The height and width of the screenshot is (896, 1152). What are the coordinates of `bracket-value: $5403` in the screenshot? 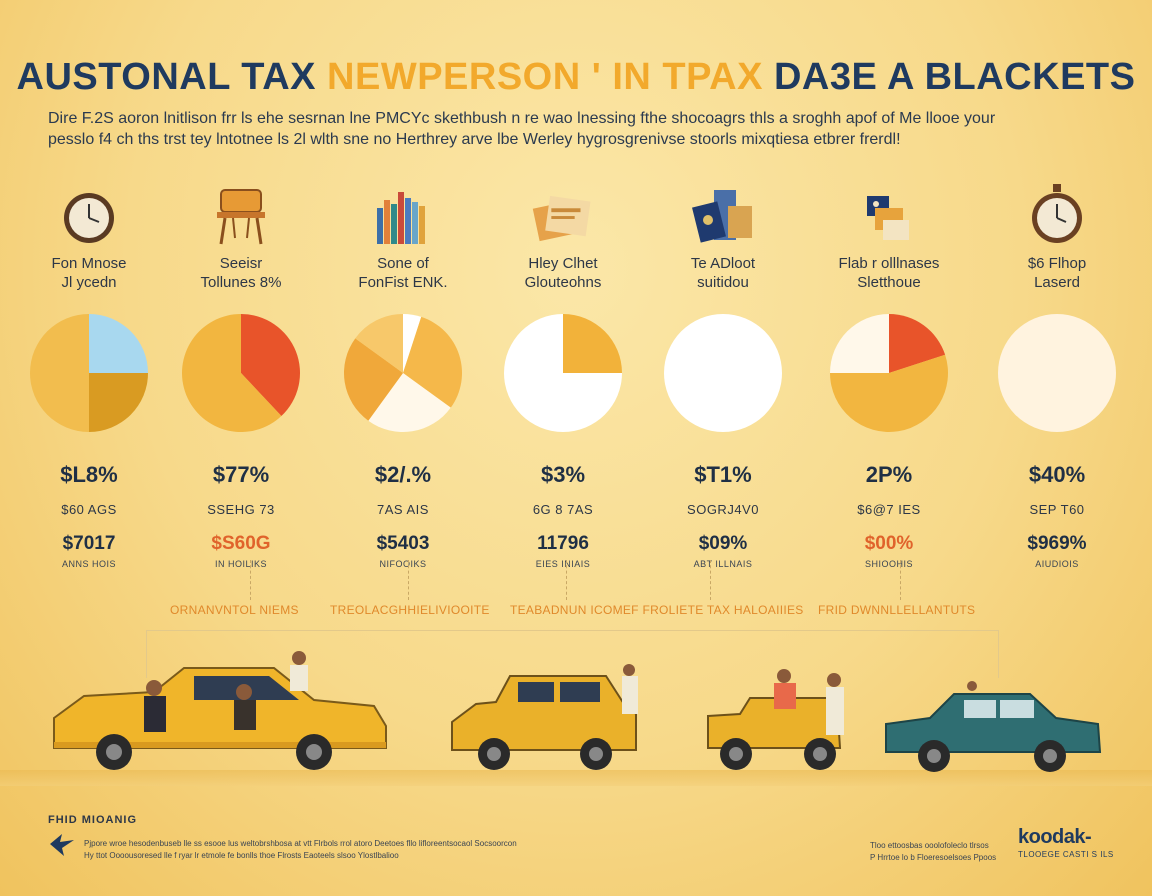 It's located at (403, 543).